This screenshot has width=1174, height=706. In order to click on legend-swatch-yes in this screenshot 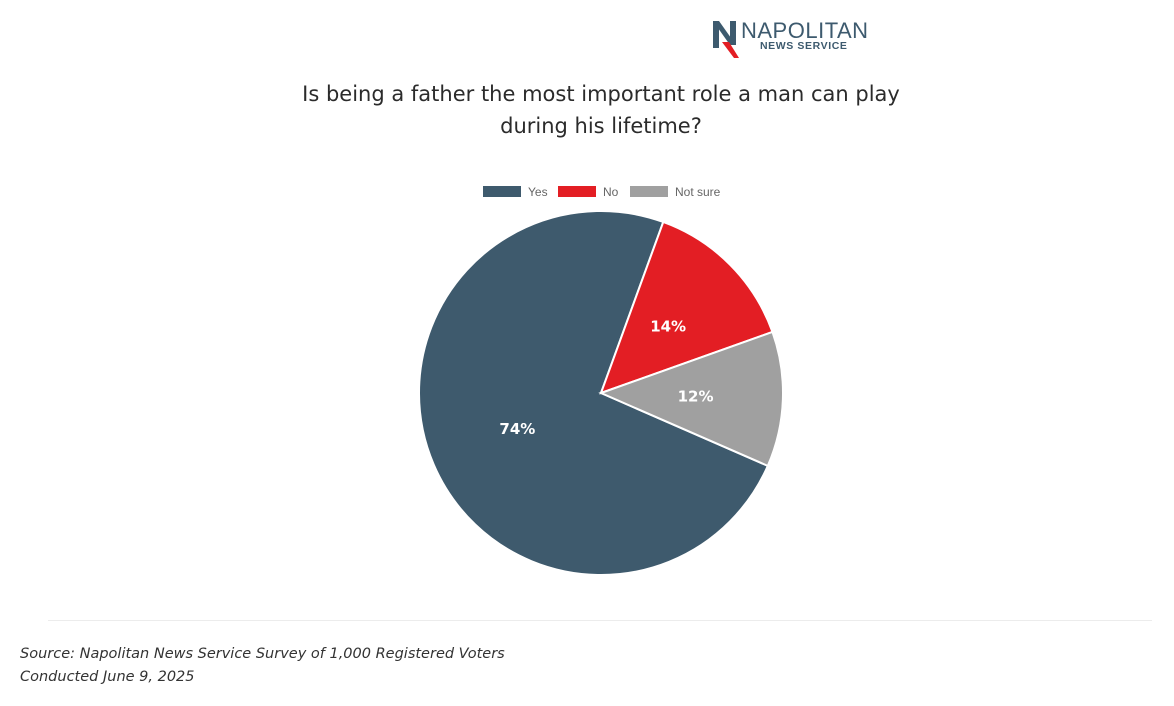, I will do `click(502, 191)`.